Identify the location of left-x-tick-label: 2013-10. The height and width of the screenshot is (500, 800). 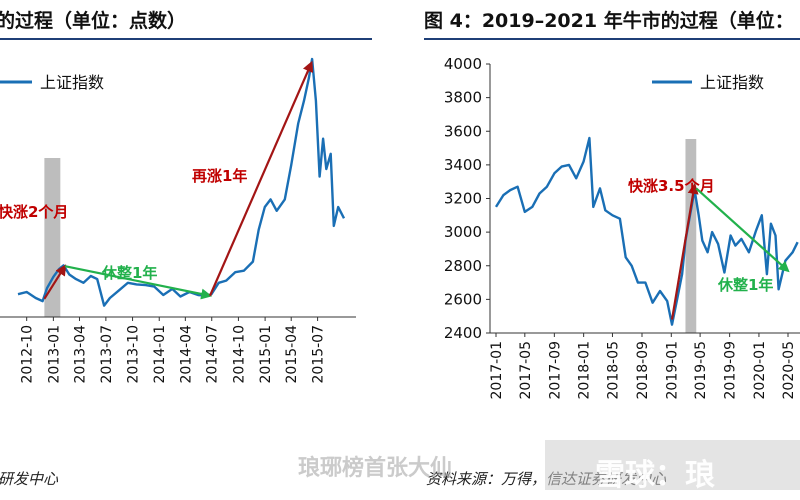
(134, 354).